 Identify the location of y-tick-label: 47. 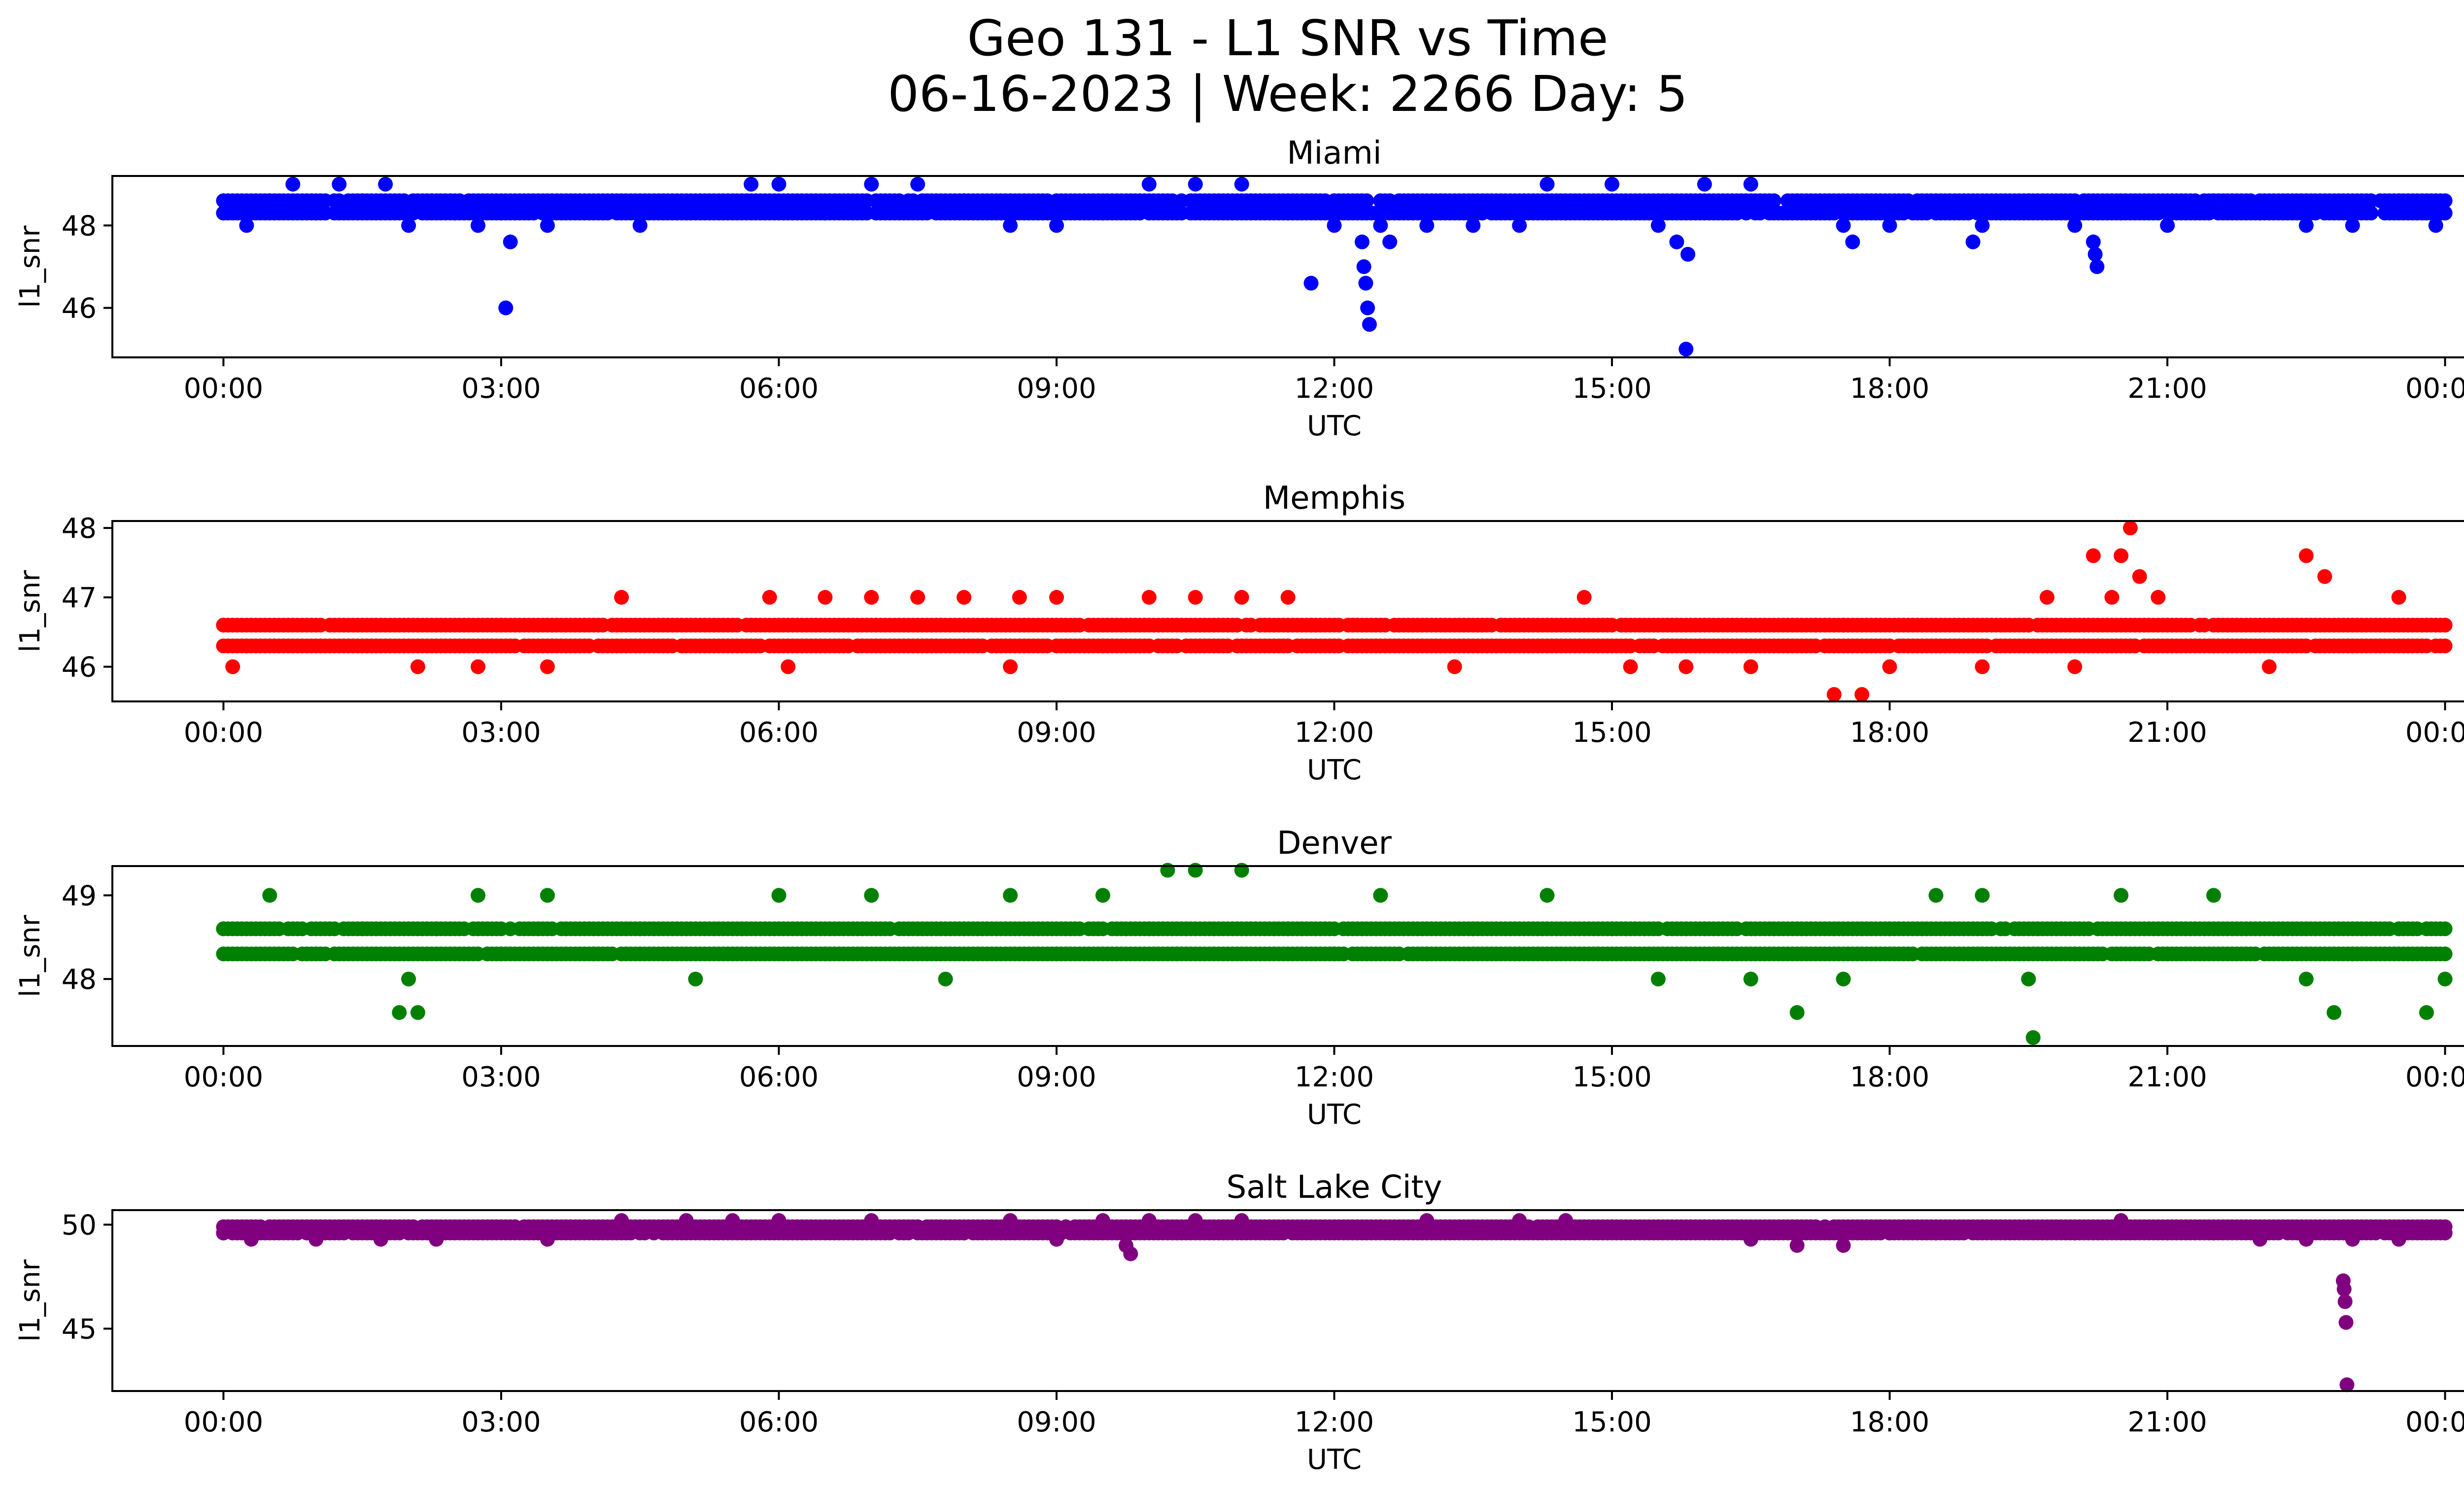
(79, 598).